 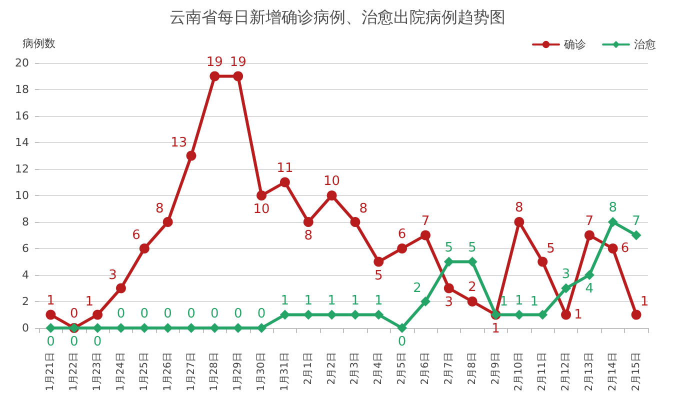 What do you see at coordinates (519, 372) in the screenshot?
I see `x-tick-label: 2月10日` at bounding box center [519, 372].